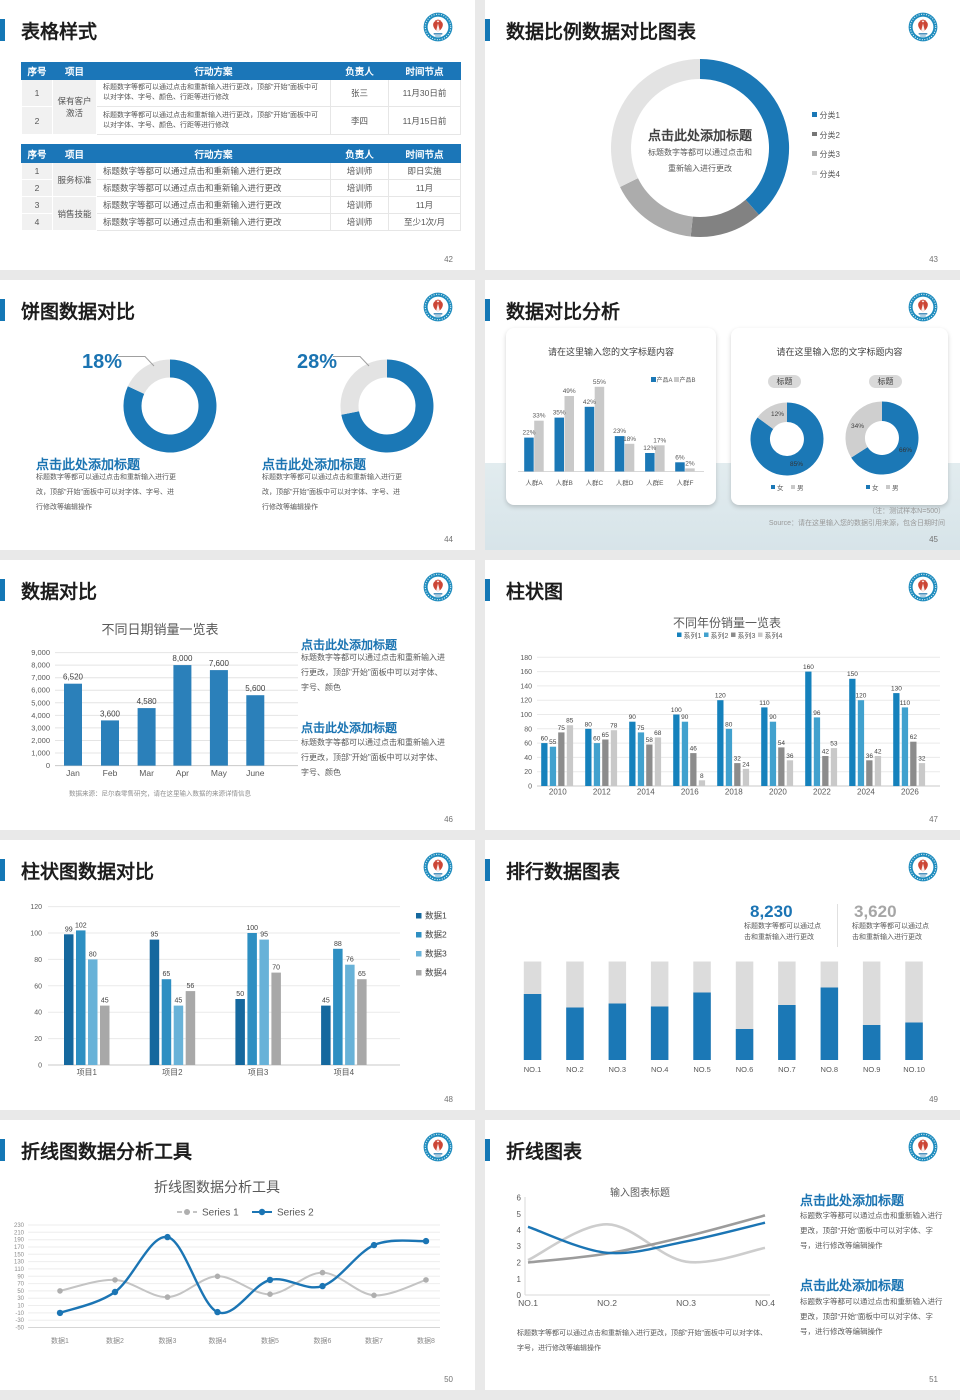  Describe the element at coordinates (172, 1072) in the screenshot. I see `svg-text: 项目2` at that location.